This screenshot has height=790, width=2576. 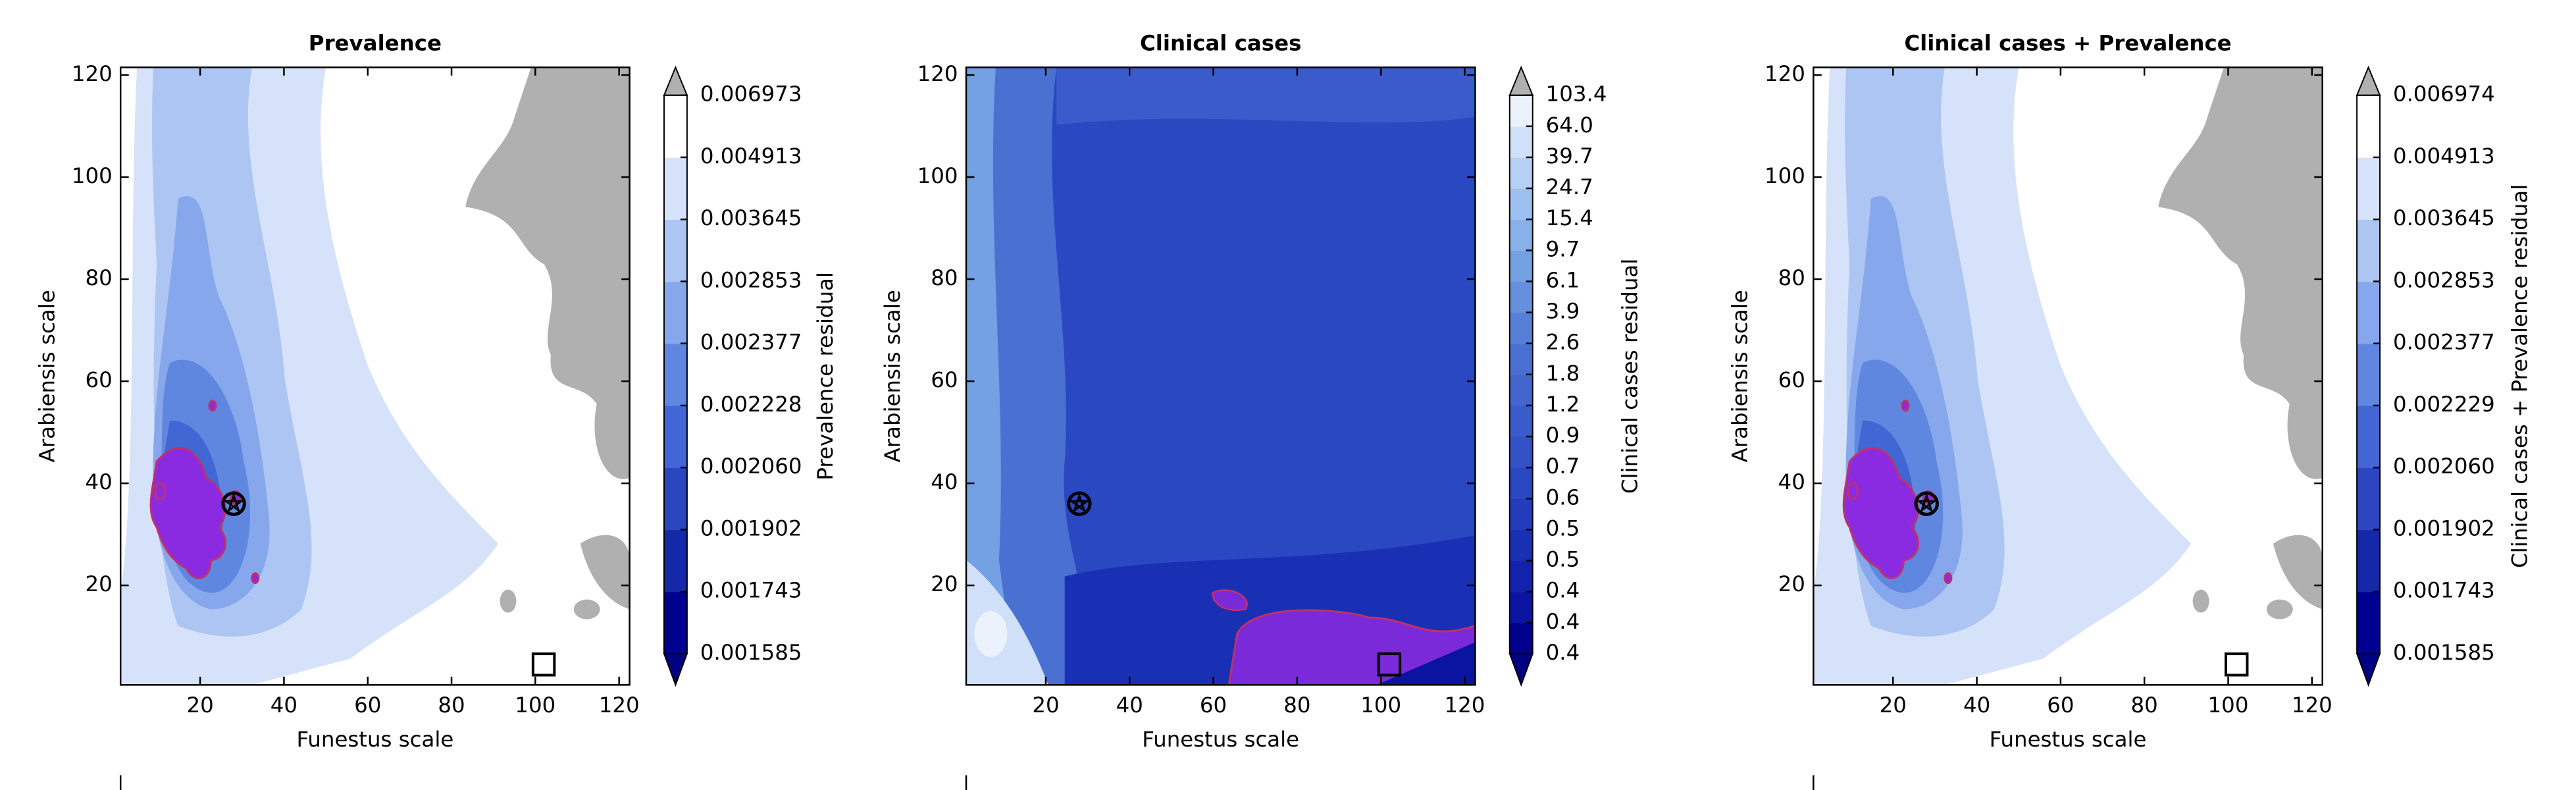 I want to click on legend-stub, so click(x=967, y=782).